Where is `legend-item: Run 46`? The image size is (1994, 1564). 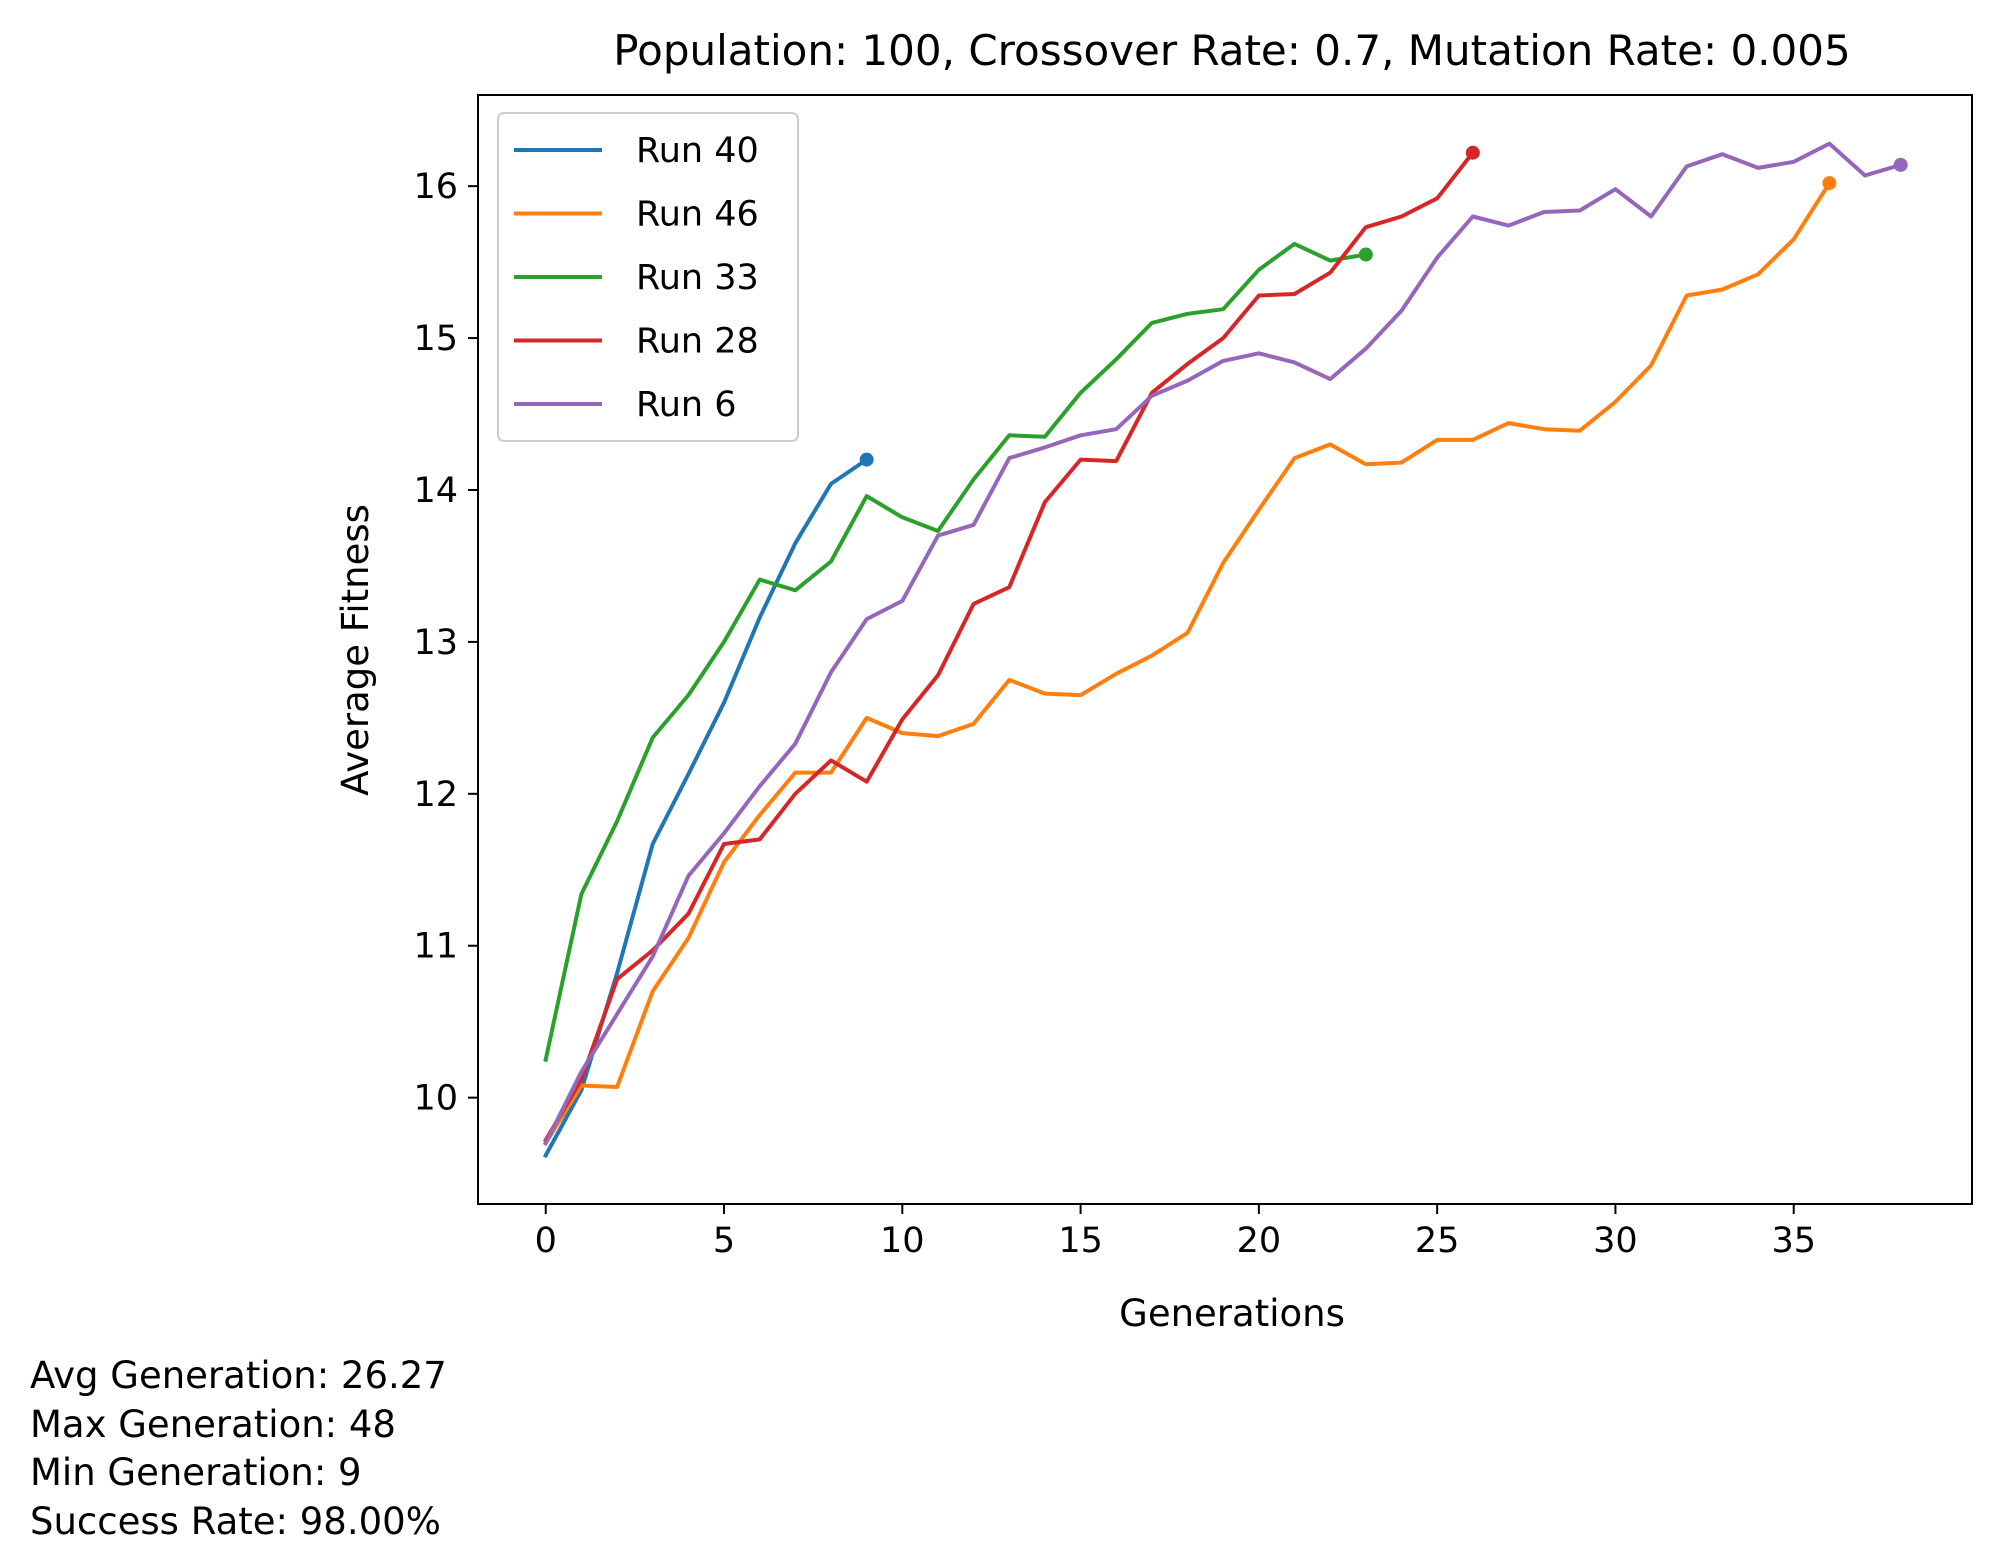 legend-item: Run 46 is located at coordinates (636, 215).